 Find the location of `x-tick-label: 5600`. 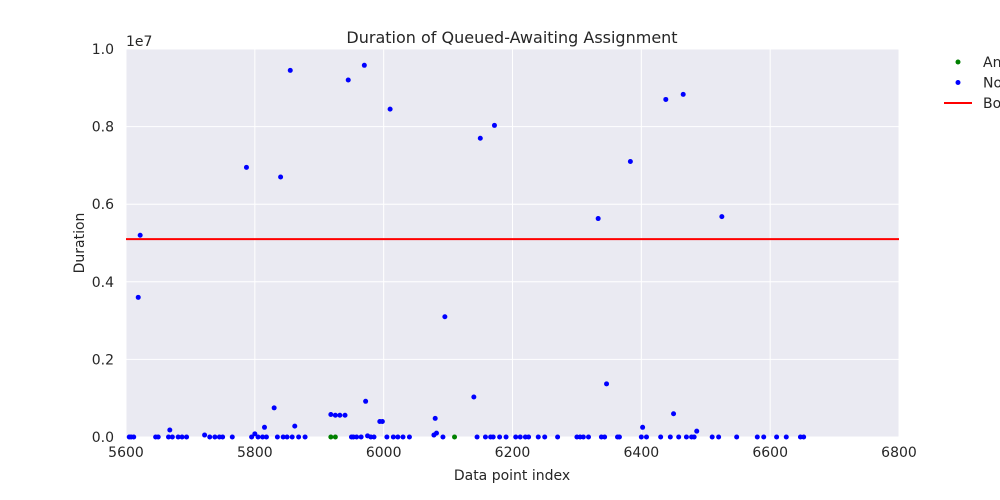

x-tick-label: 5600 is located at coordinates (126, 453).